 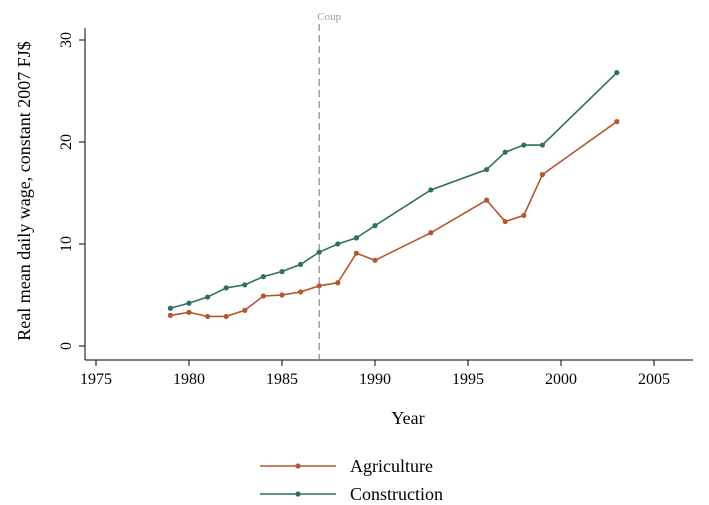 I want to click on x-tick-label: 1975, so click(x=96, y=379).